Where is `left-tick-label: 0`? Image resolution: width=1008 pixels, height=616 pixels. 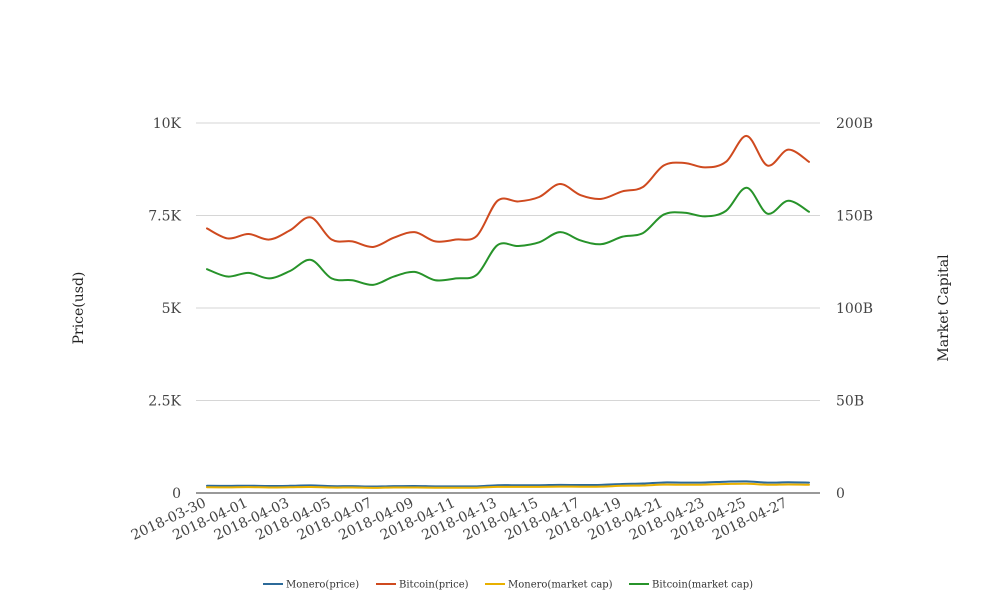 left-tick-label: 0 is located at coordinates (176, 494).